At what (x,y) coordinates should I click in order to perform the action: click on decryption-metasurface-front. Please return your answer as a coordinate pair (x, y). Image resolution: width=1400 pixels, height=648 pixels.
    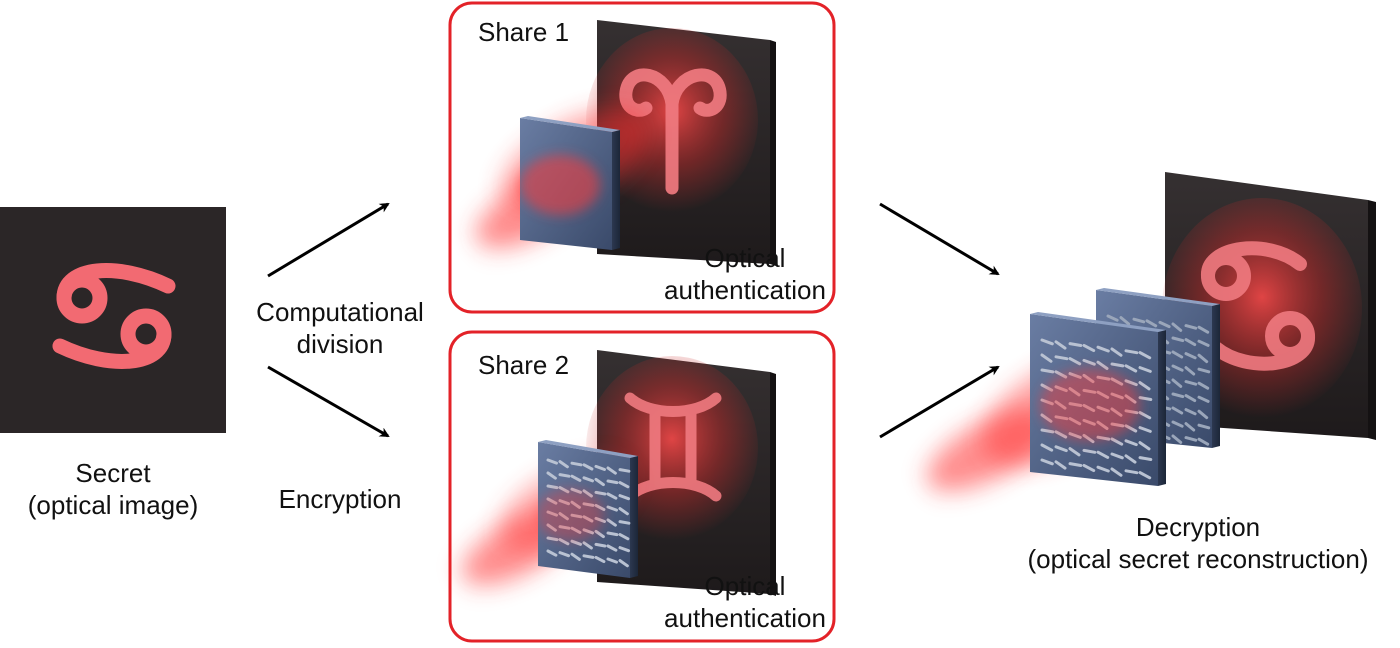
    Looking at the image, I should click on (1098, 399).